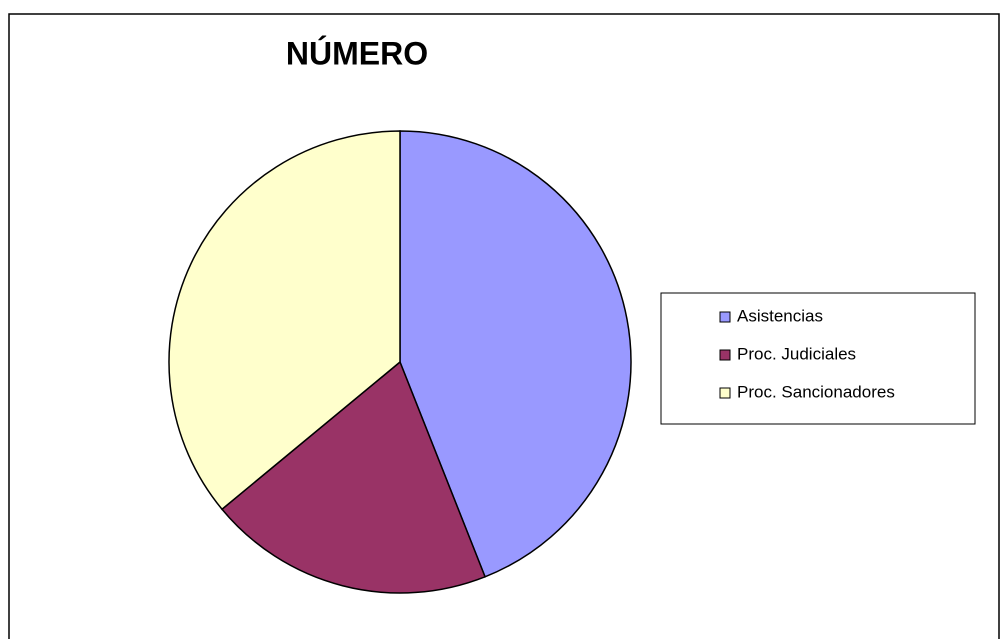  I want to click on legend-label: Proc. Judiciales, so click(796, 353).